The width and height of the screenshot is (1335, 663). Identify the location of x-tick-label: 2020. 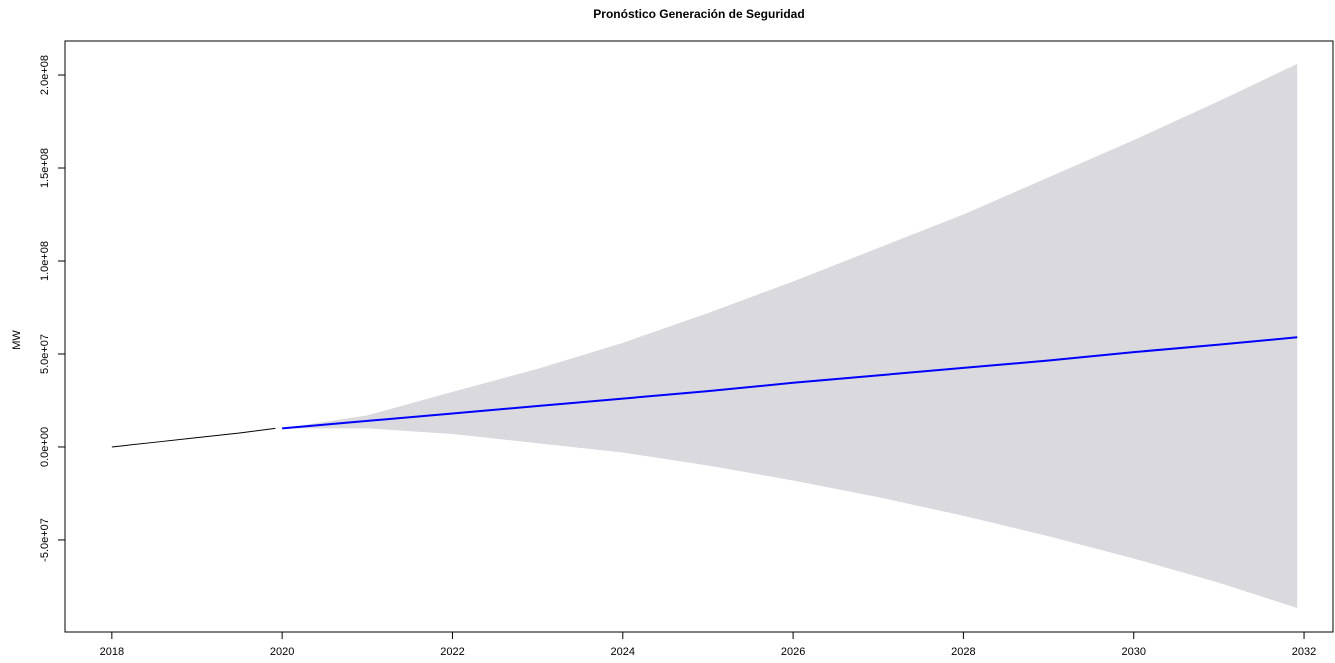
(282, 652).